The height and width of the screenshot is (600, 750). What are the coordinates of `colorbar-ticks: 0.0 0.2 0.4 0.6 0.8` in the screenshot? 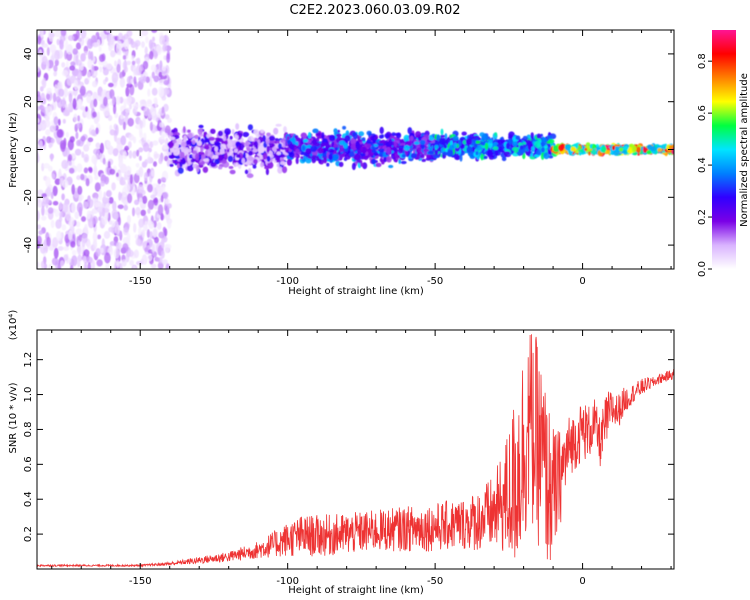 It's located at (704, 165).